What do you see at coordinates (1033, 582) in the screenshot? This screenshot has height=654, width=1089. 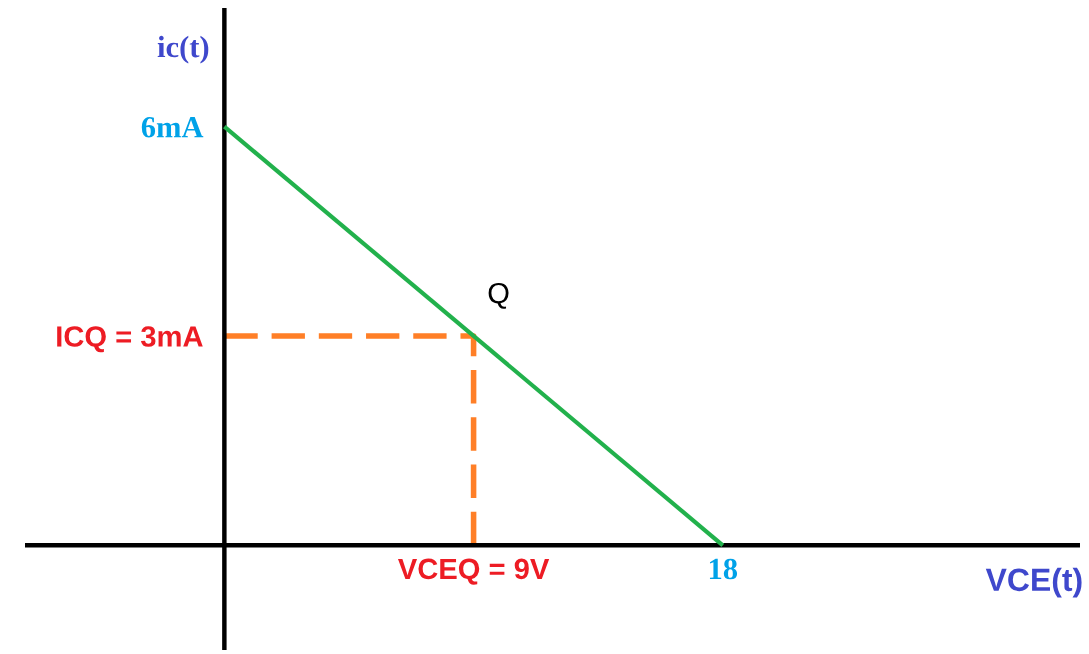 I see `x-axis-title: VCE(t)` at bounding box center [1033, 582].